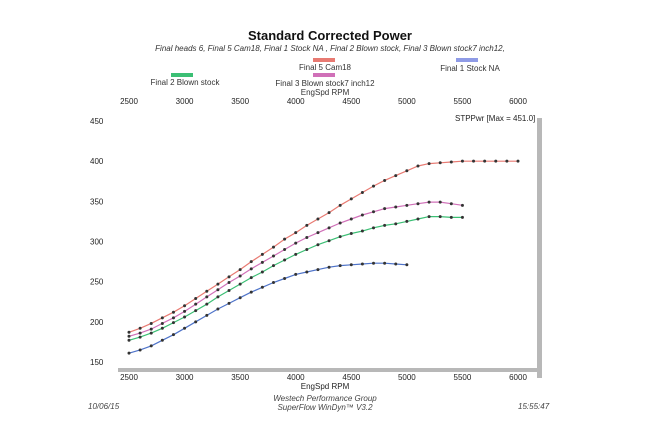  Describe the element at coordinates (407, 101) in the screenshot. I see `top-x-tick-label: 5000` at that location.